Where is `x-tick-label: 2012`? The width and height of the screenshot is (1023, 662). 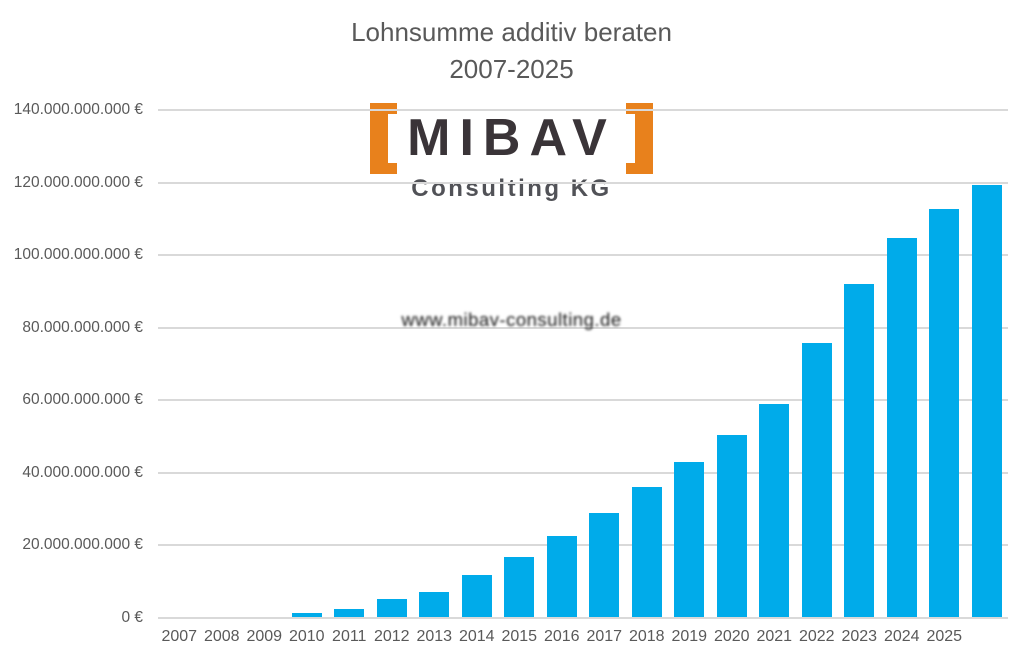
x-tick-label: 2012 is located at coordinates (391, 636).